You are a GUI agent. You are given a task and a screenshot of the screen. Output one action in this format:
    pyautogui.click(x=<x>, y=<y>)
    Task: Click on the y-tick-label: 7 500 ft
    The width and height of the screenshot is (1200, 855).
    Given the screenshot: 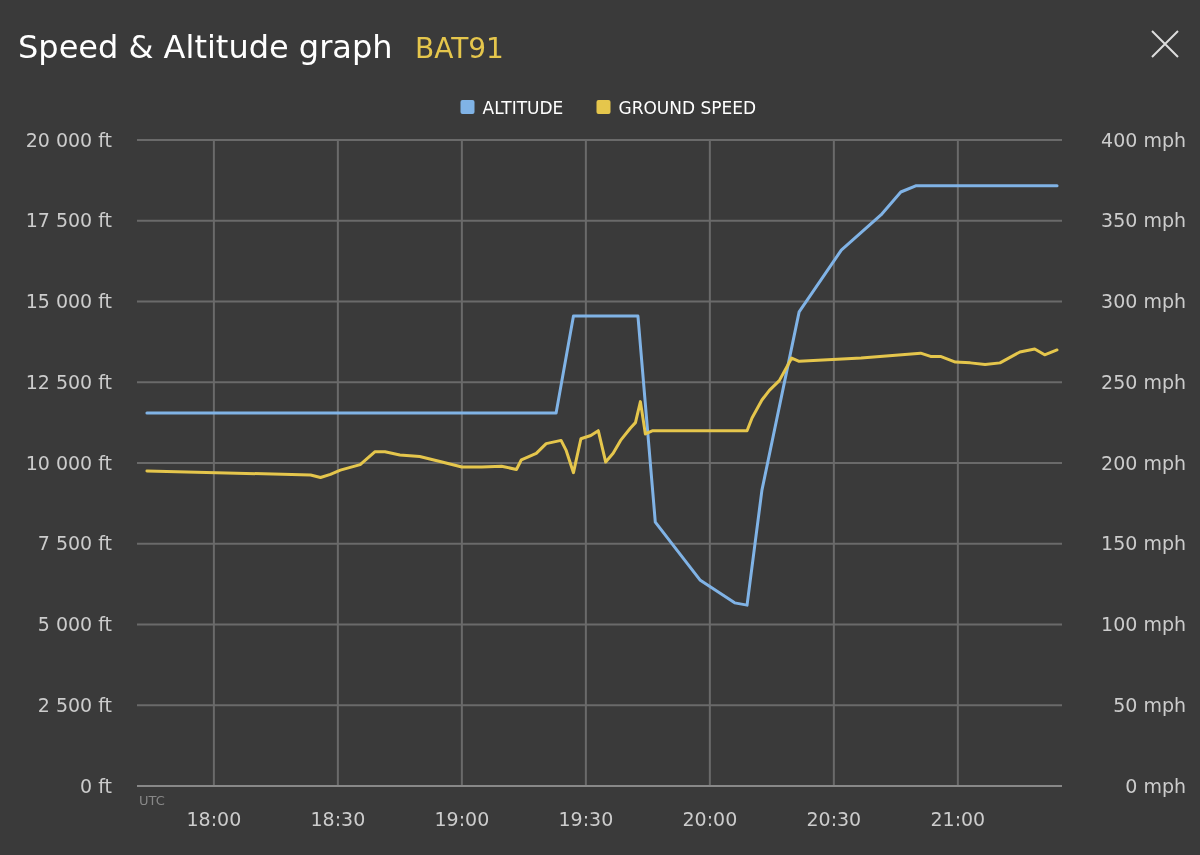 What is the action you would take?
    pyautogui.click(x=74, y=543)
    